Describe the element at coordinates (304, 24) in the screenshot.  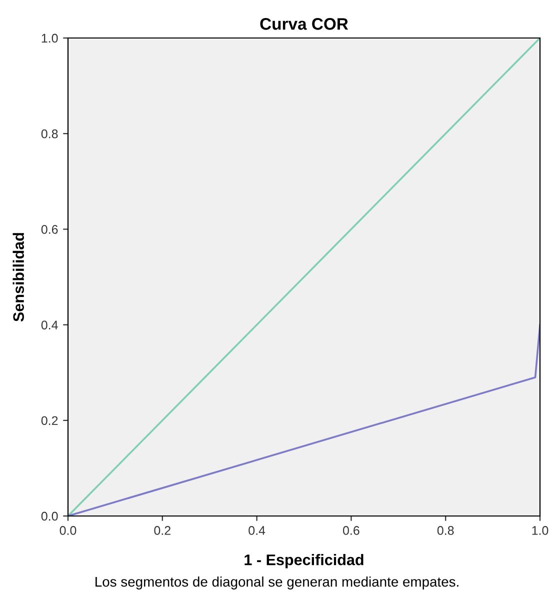
I see `chart-title: Curva COR` at that location.